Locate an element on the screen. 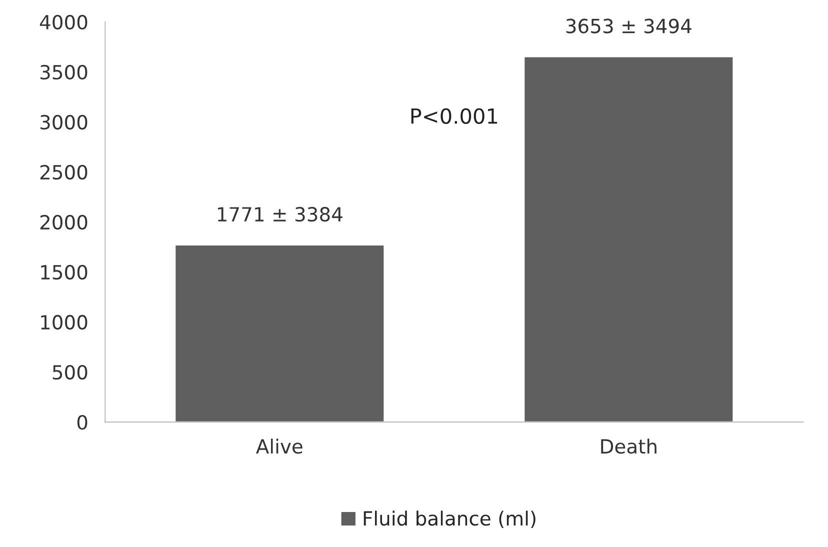  y-tick-label: 500 is located at coordinates (70, 372).